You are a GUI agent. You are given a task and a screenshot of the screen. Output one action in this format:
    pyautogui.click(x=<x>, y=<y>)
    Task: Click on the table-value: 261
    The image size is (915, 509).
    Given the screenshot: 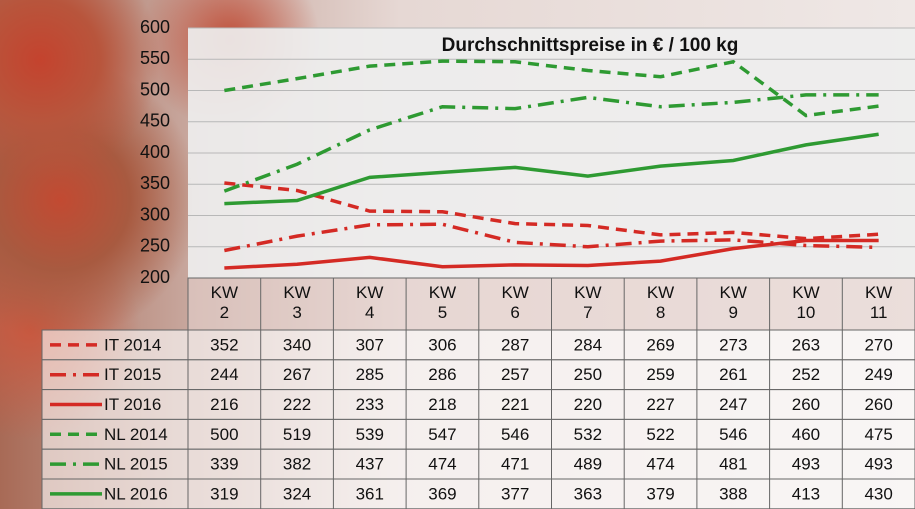 What is the action you would take?
    pyautogui.click(x=733, y=374)
    